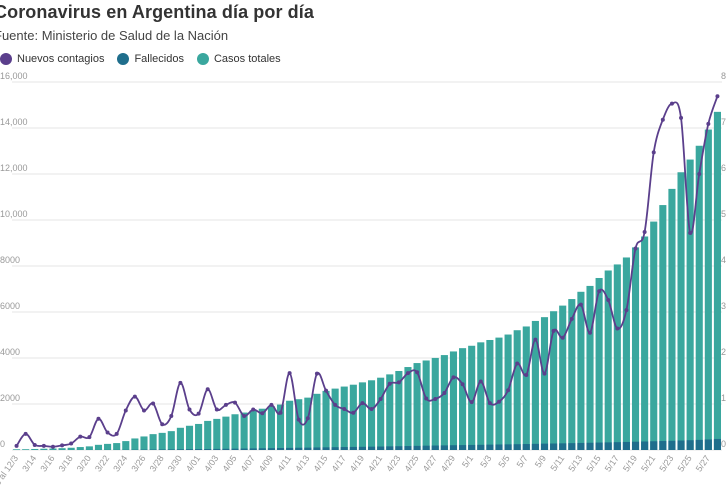 This screenshot has height=500, width=728. I want to click on x-axis-tick-label: 3/24, so click(120, 463).